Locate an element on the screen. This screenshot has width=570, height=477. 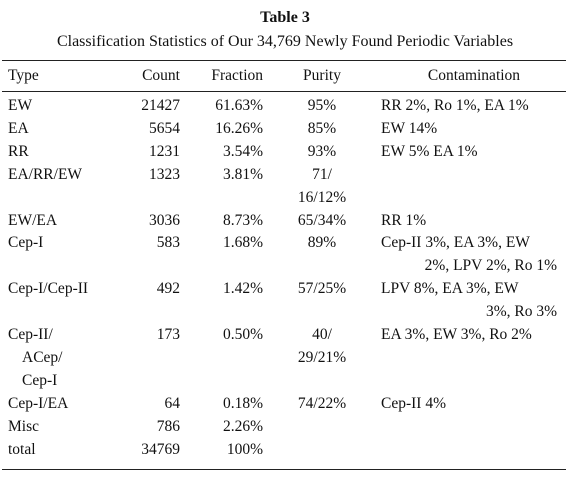
column-header: Contamination is located at coordinates (474, 75).